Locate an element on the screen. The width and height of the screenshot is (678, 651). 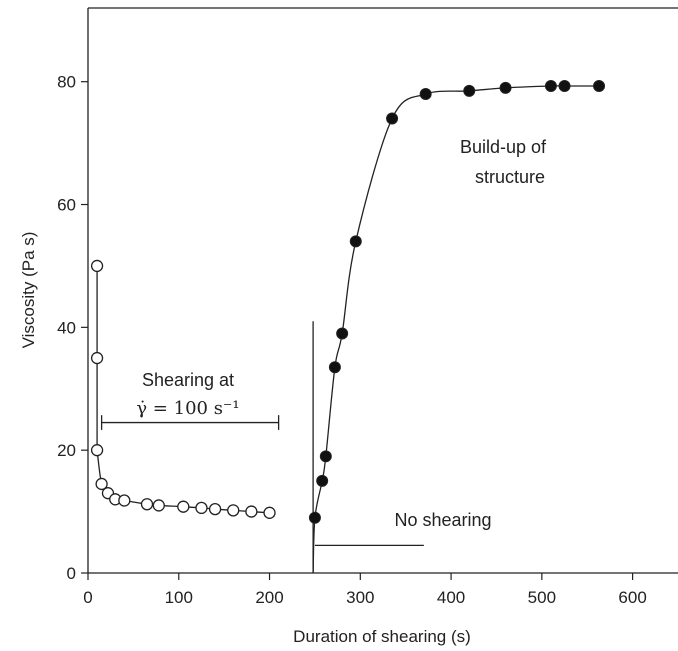
x-tick-label: 600 is located at coordinates (632, 597).